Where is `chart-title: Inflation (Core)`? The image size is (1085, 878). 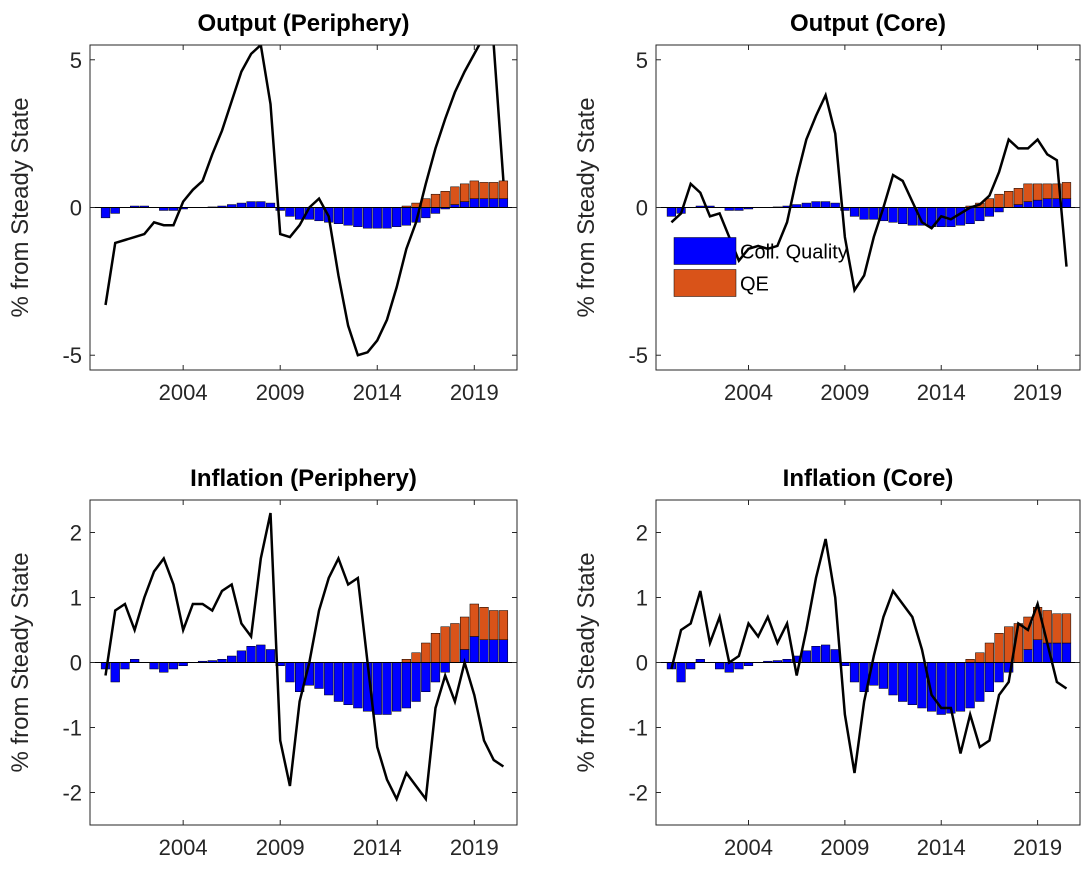 chart-title: Inflation (Core) is located at coordinates (868, 478).